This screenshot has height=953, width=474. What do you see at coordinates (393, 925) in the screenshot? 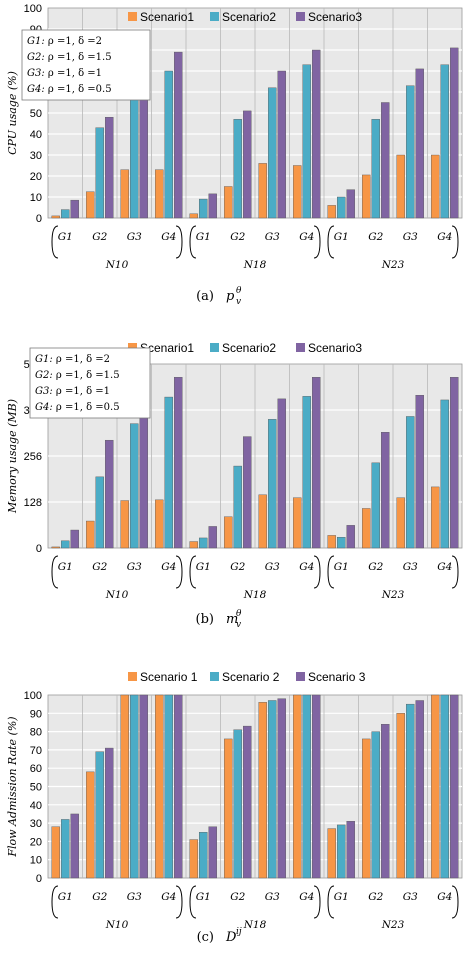
I see `group-label: N23` at bounding box center [393, 925].